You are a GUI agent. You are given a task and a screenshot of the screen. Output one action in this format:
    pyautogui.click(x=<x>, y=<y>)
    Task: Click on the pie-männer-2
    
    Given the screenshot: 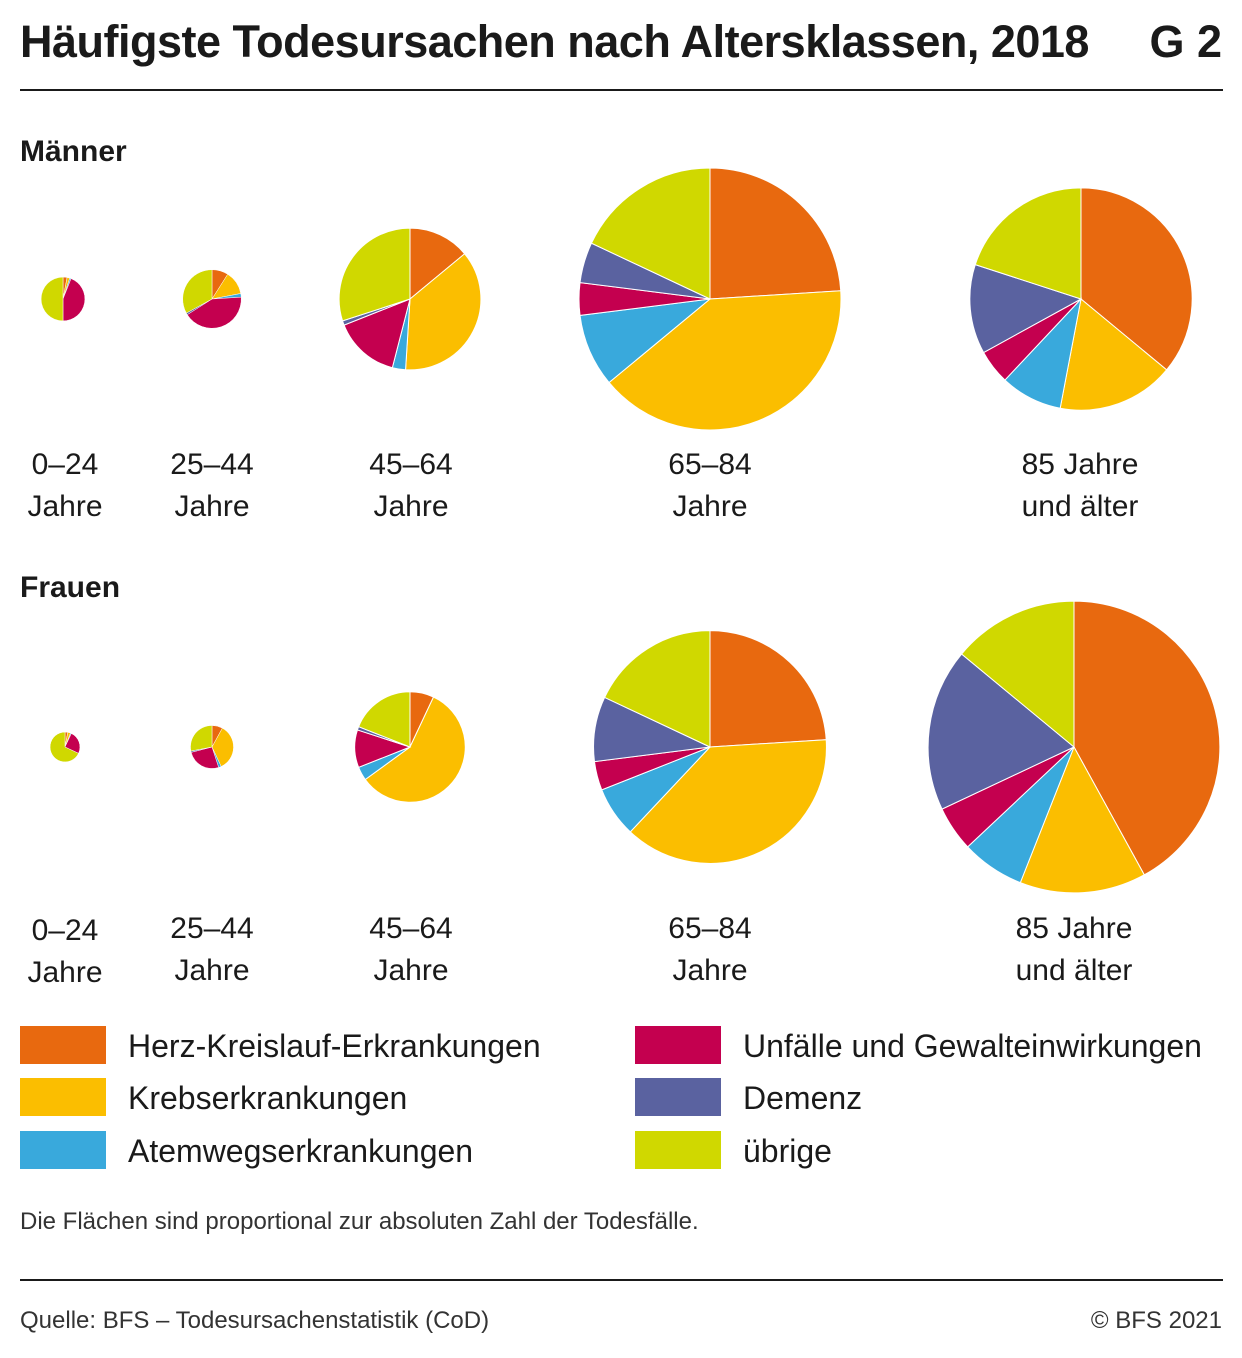 What is the action you would take?
    pyautogui.click(x=410, y=299)
    